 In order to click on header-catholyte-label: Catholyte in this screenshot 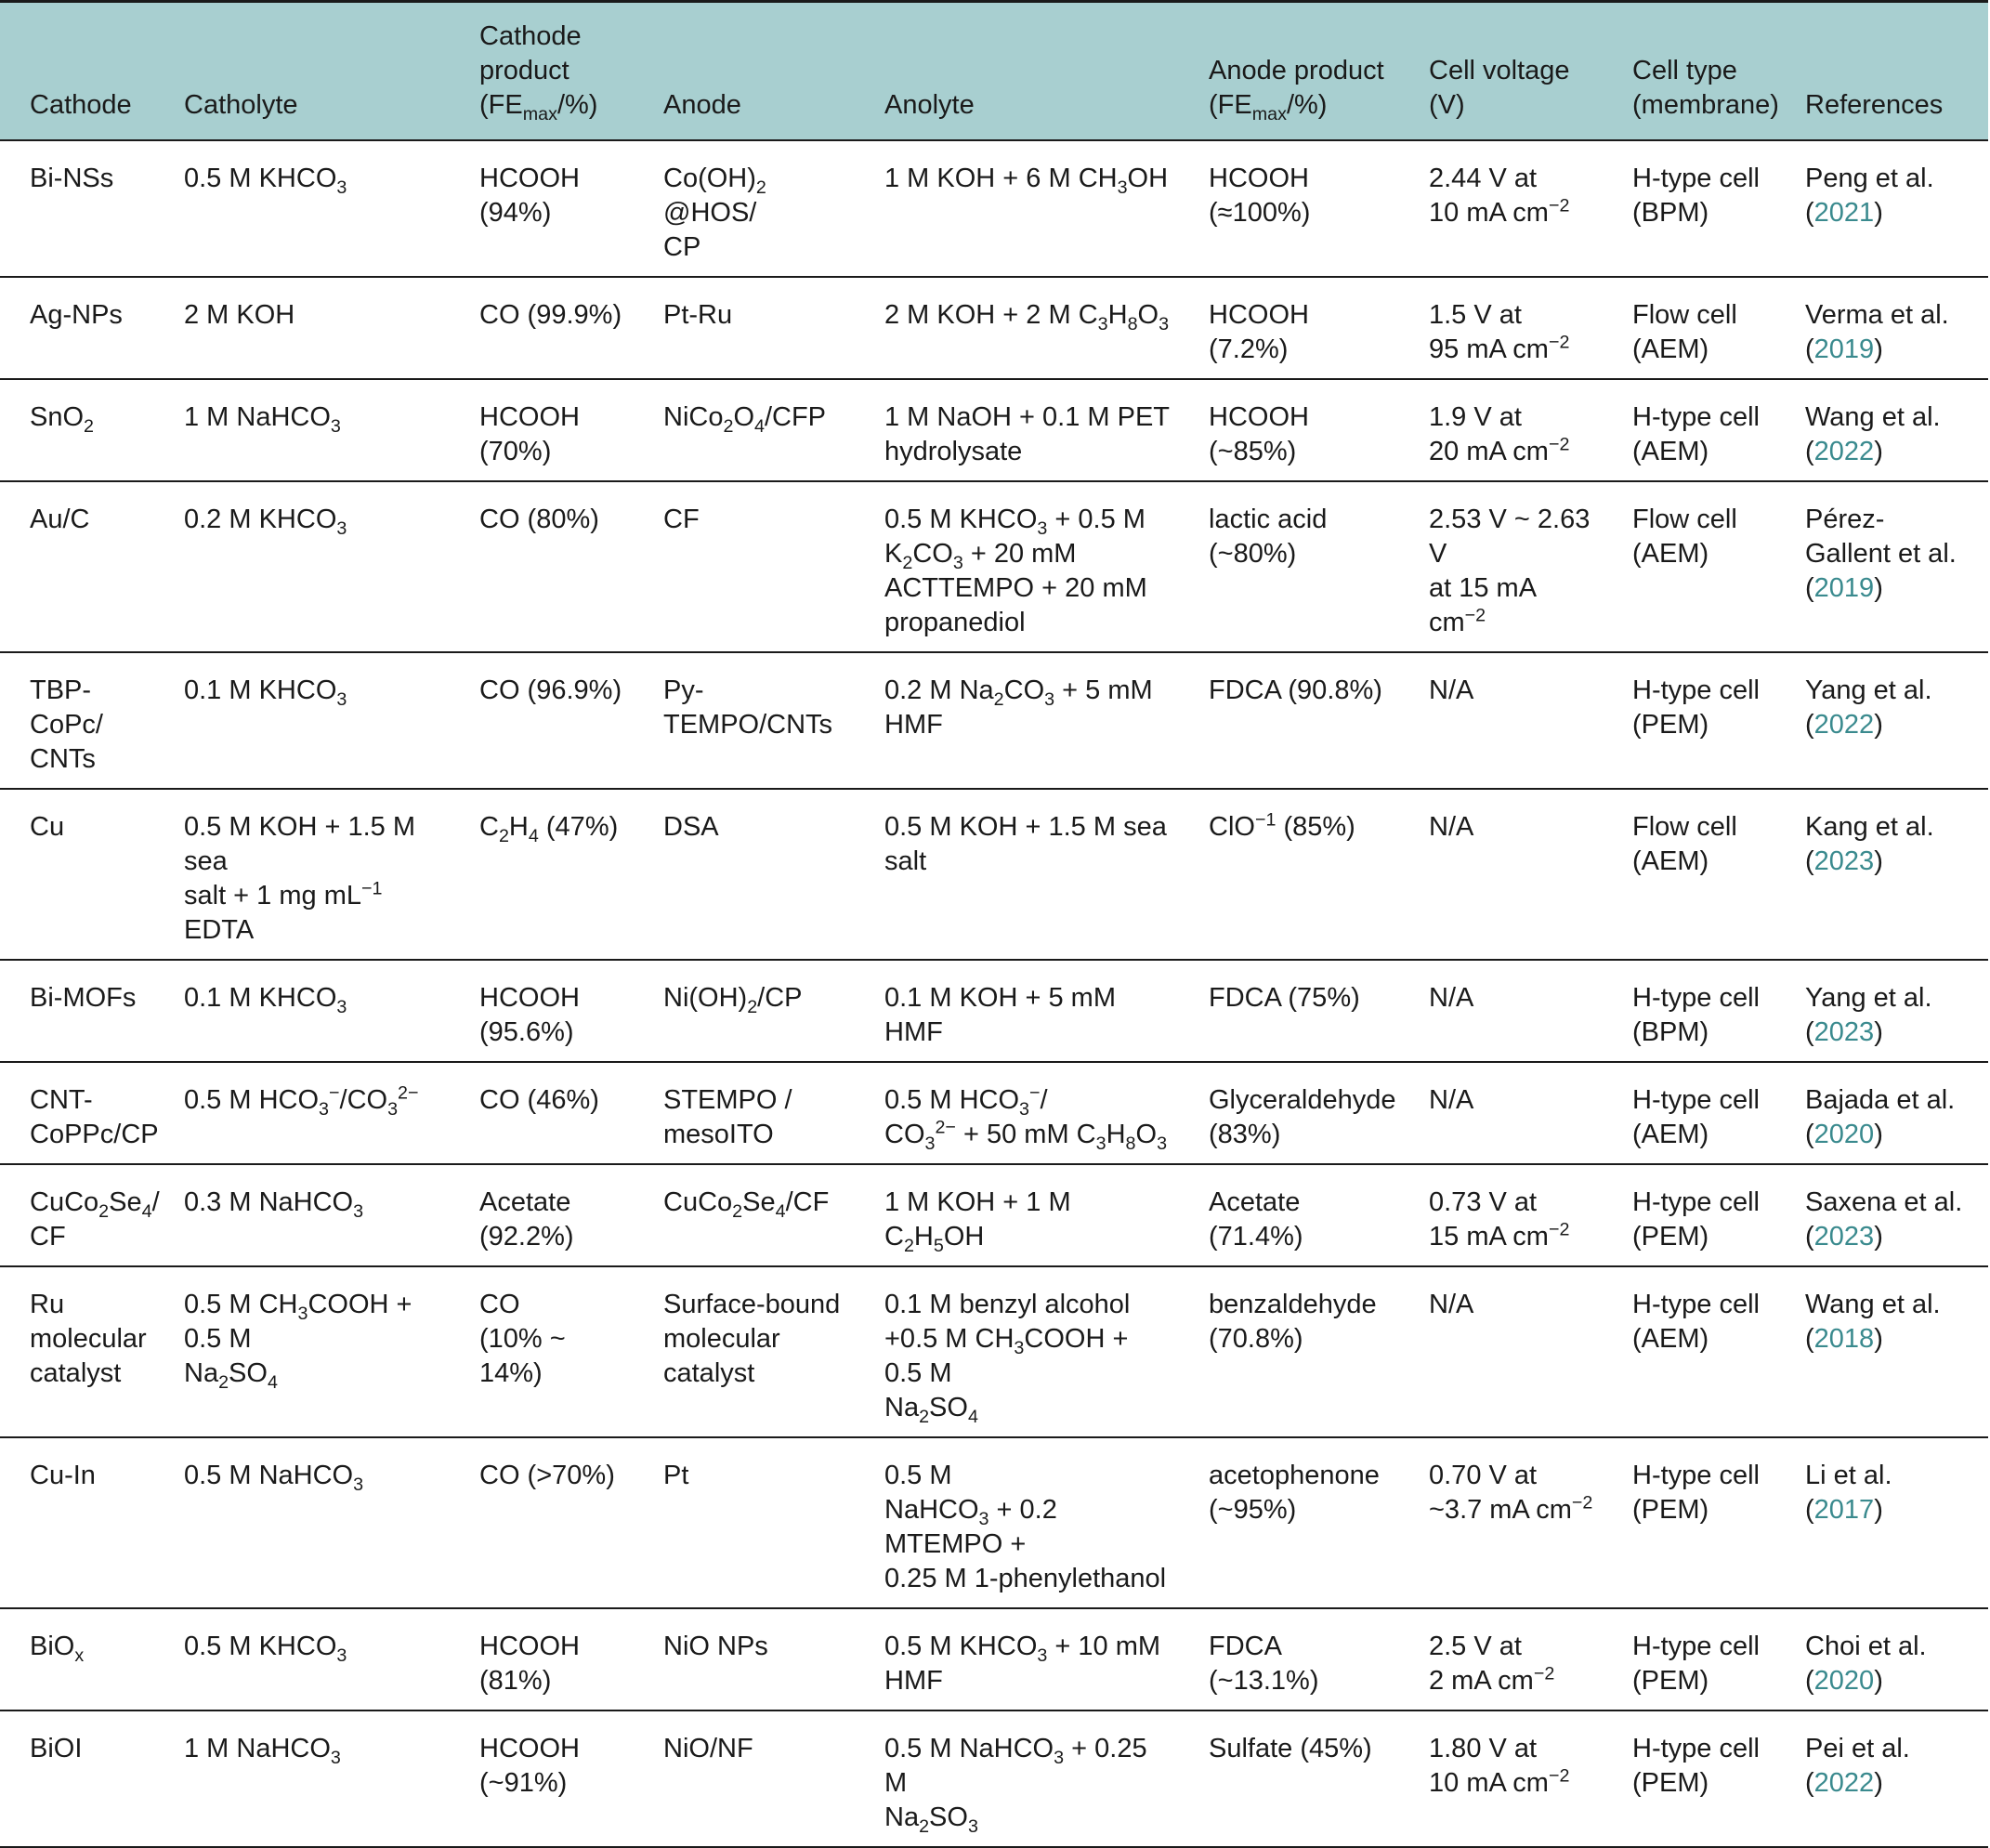, I will do `click(241, 105)`.